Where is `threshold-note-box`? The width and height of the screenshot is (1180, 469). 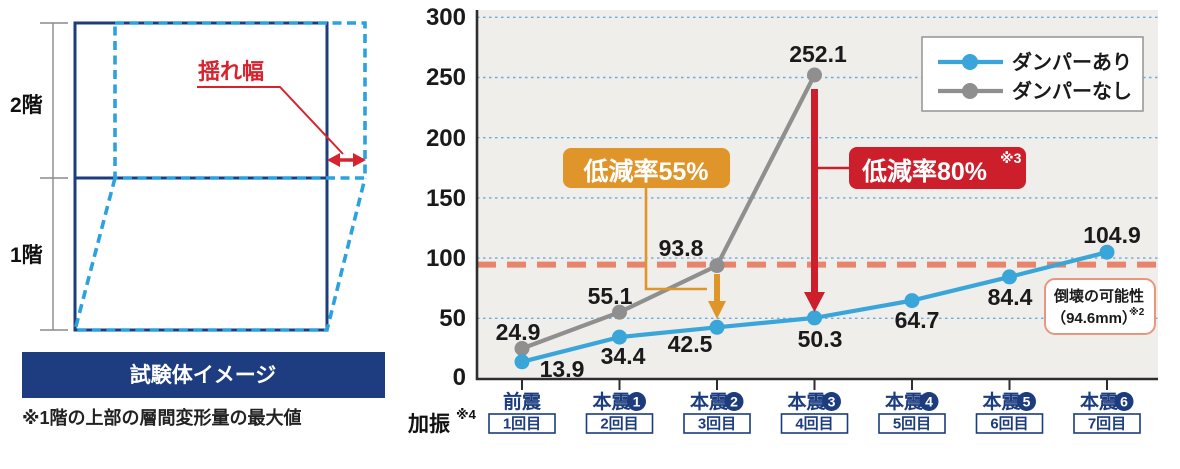
threshold-note-box is located at coordinates (1100, 306).